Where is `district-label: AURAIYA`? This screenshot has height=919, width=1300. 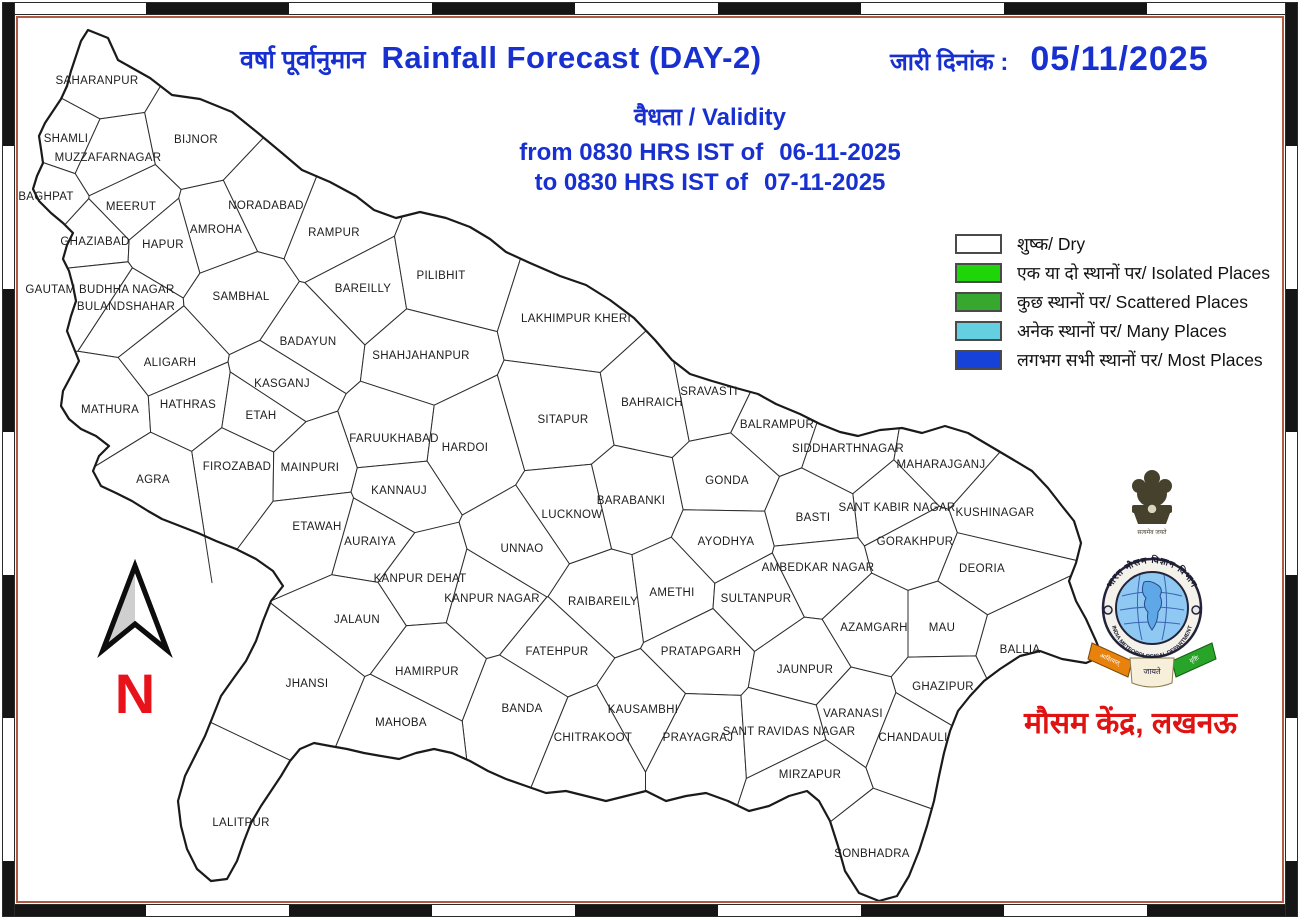
district-label: AURAIYA is located at coordinates (370, 542).